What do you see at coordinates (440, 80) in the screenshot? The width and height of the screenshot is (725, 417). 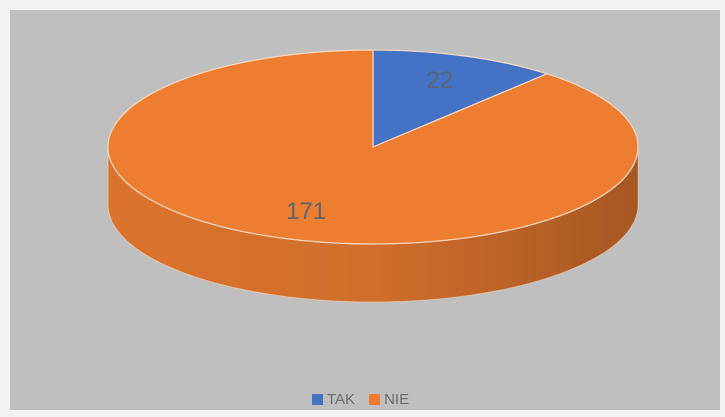 I see `data-label: 22` at bounding box center [440, 80].